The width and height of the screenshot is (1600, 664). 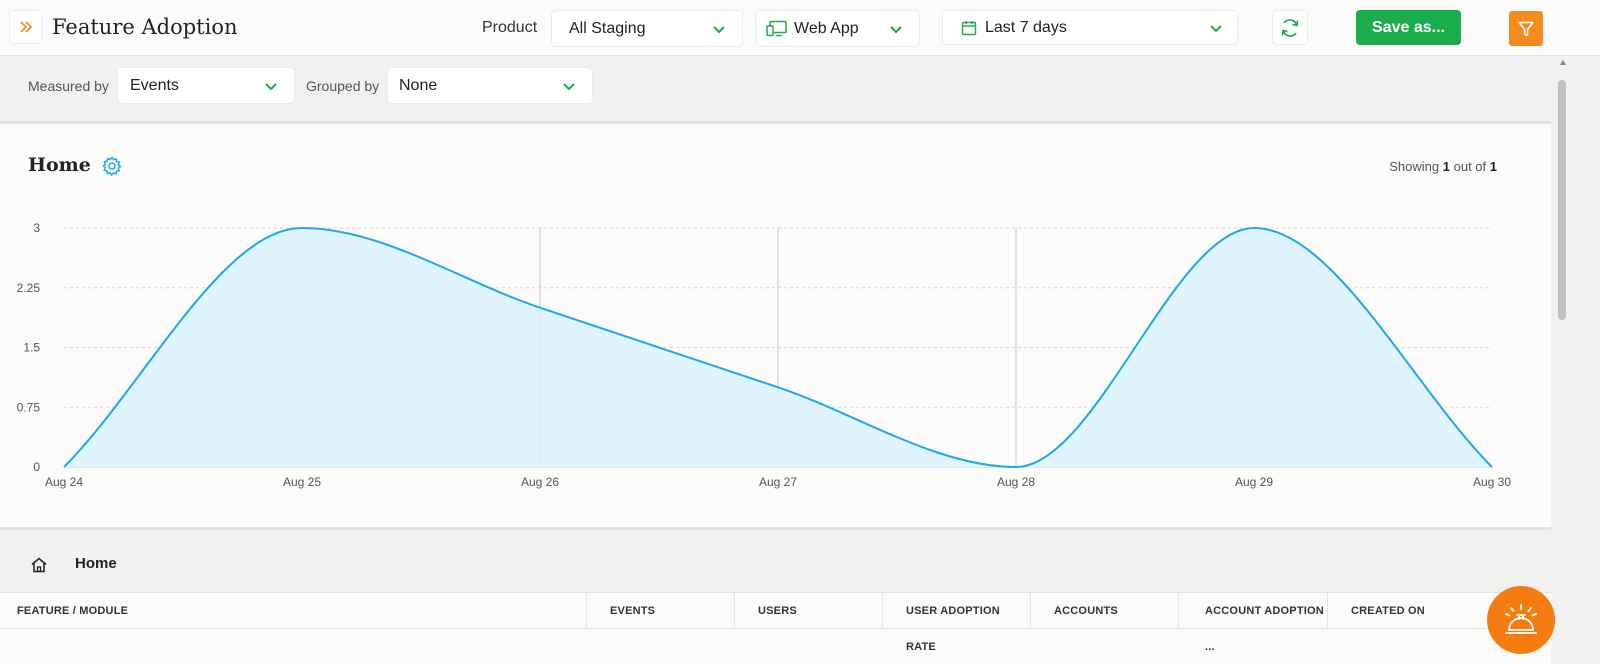 What do you see at coordinates (1493, 166) in the screenshot?
I see `showing-total: 1` at bounding box center [1493, 166].